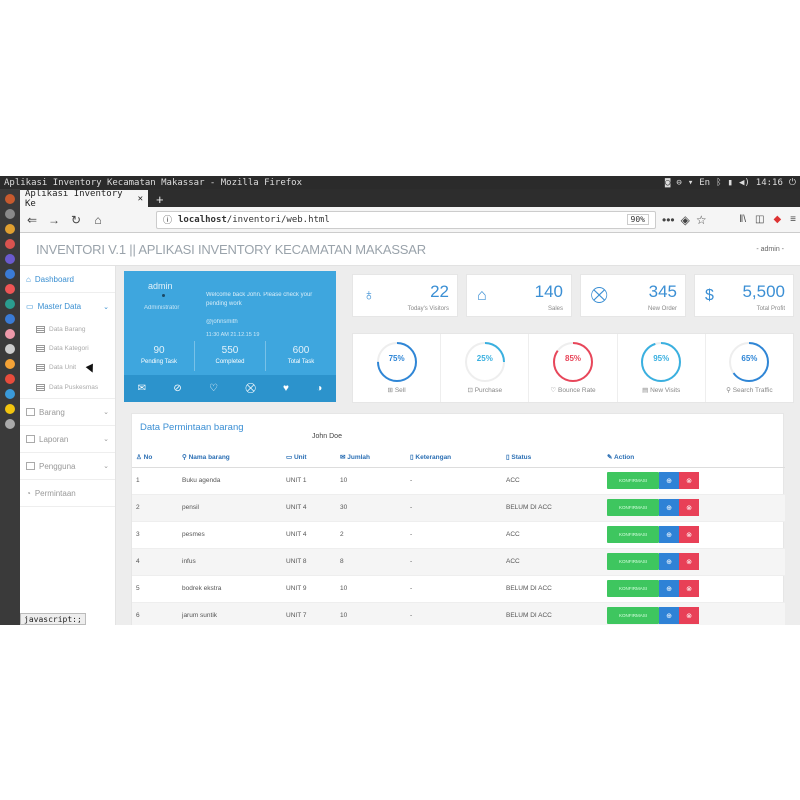 Image resolution: width=800 pixels, height=800 pixels. What do you see at coordinates (222, 322) in the screenshot?
I see `profile-handle: @johnsmith` at bounding box center [222, 322].